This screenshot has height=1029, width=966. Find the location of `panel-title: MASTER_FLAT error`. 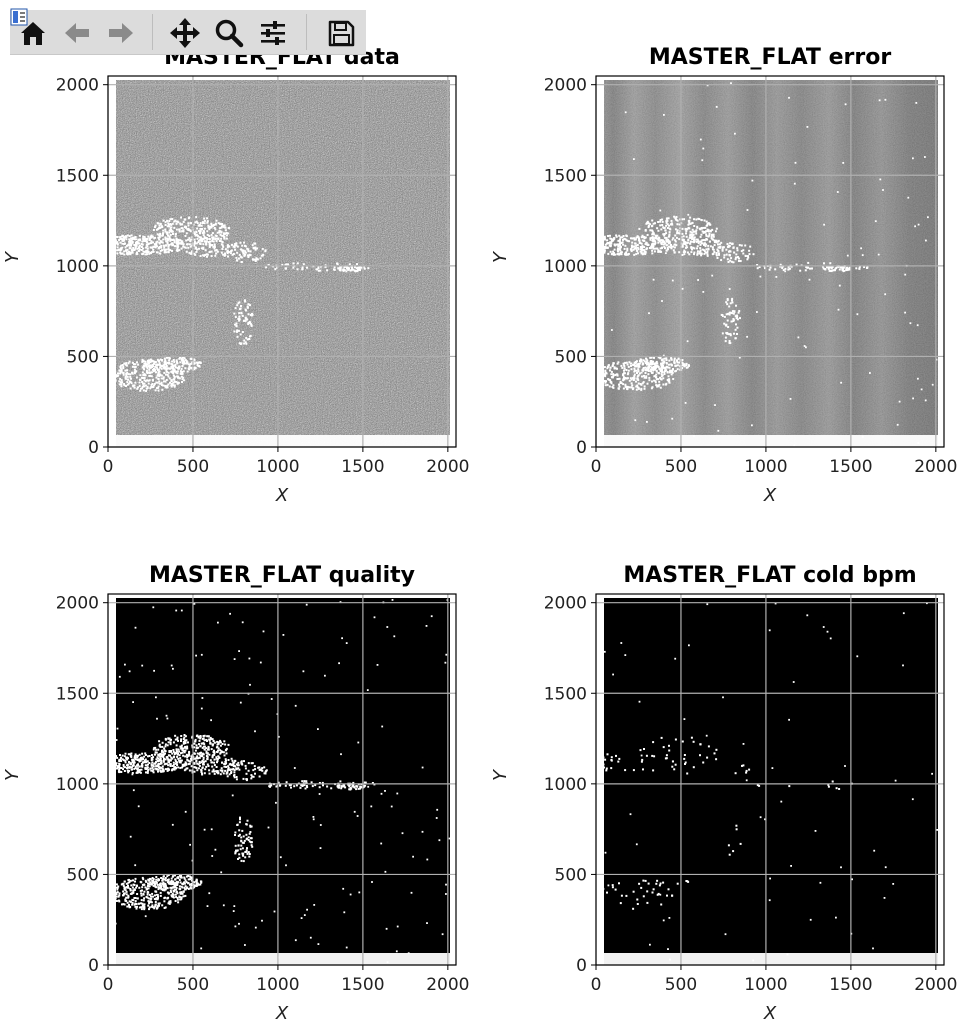

panel-title: MASTER_FLAT error is located at coordinates (770, 57).